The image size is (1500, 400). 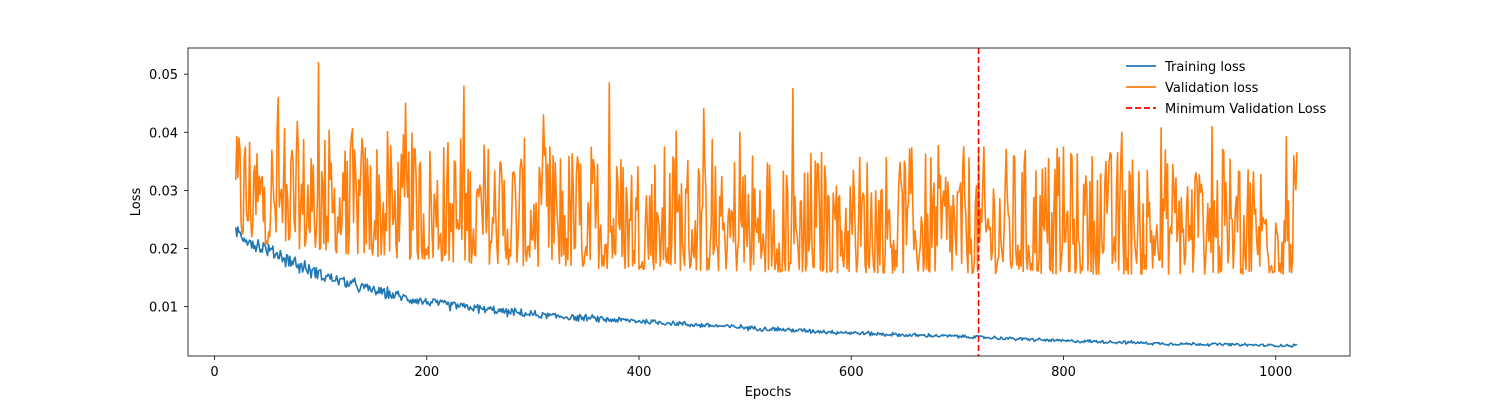 I want to click on legend-item-training-loss: Training loss, so click(x=1186, y=67).